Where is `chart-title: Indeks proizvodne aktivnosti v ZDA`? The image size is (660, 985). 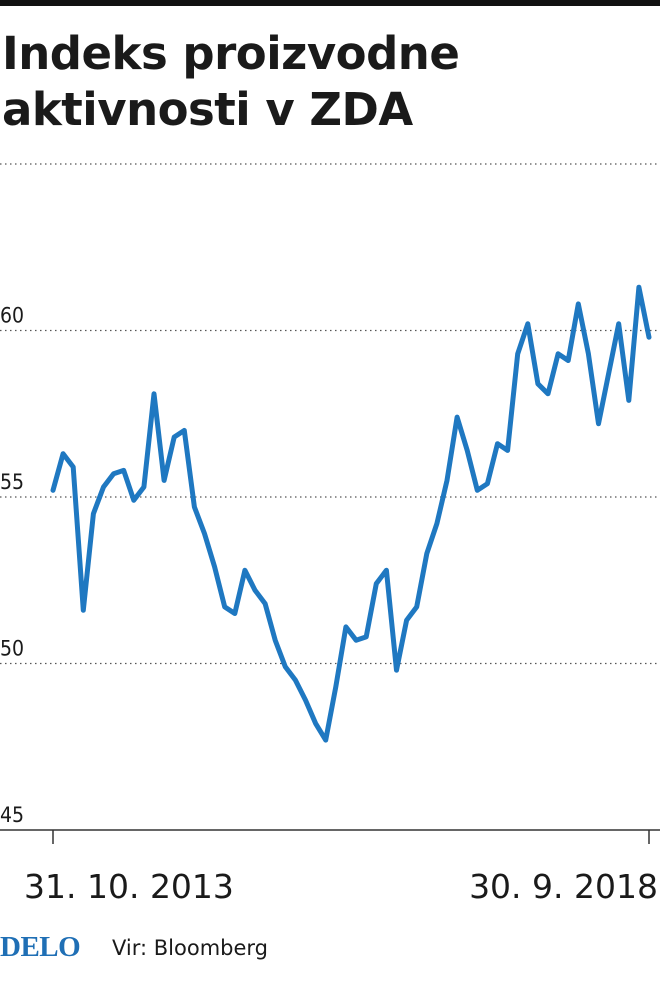 chart-title: Indeks proizvodne aktivnosti v ZDA is located at coordinates (231, 81).